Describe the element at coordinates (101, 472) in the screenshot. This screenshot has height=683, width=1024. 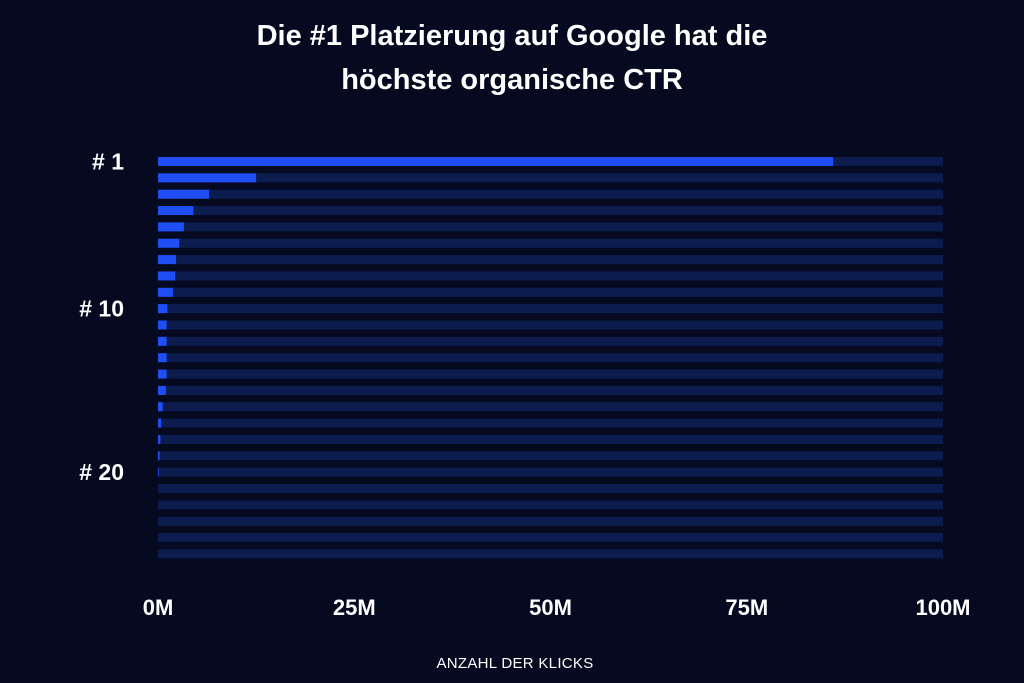
I see `rank-label: # 20` at that location.